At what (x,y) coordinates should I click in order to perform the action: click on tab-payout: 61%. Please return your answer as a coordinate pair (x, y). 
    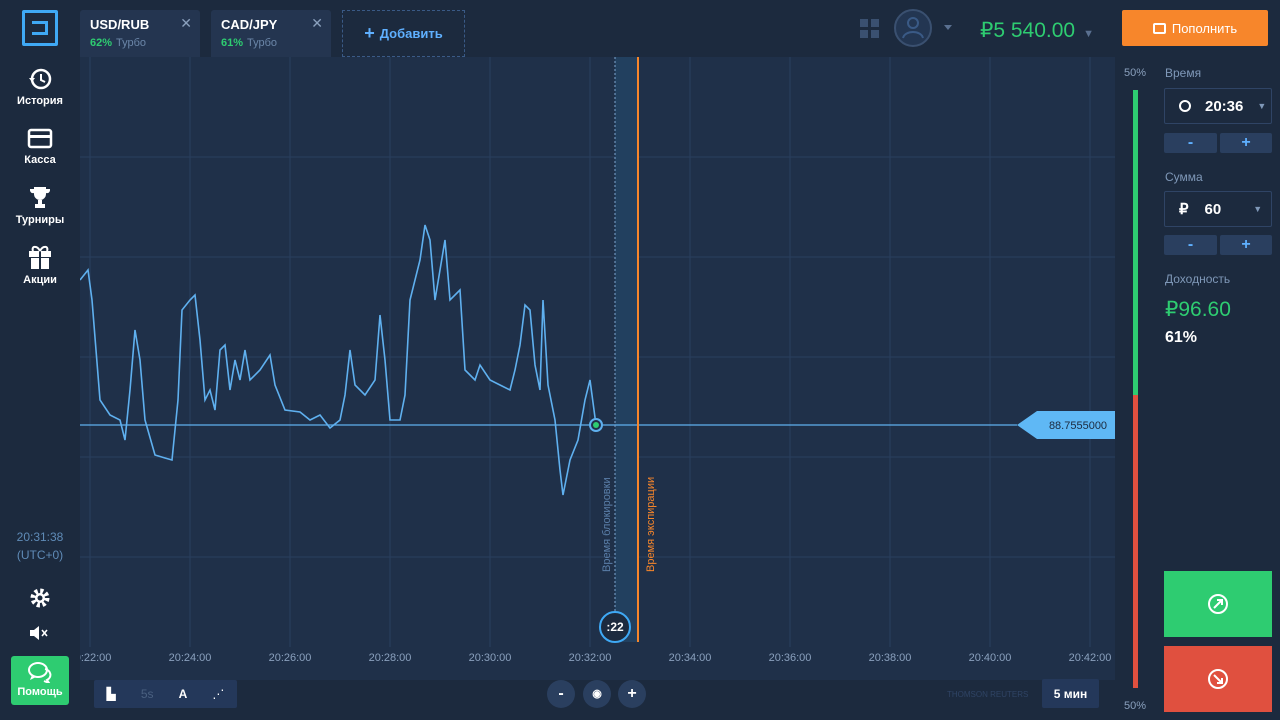
    Looking at the image, I should click on (232, 43).